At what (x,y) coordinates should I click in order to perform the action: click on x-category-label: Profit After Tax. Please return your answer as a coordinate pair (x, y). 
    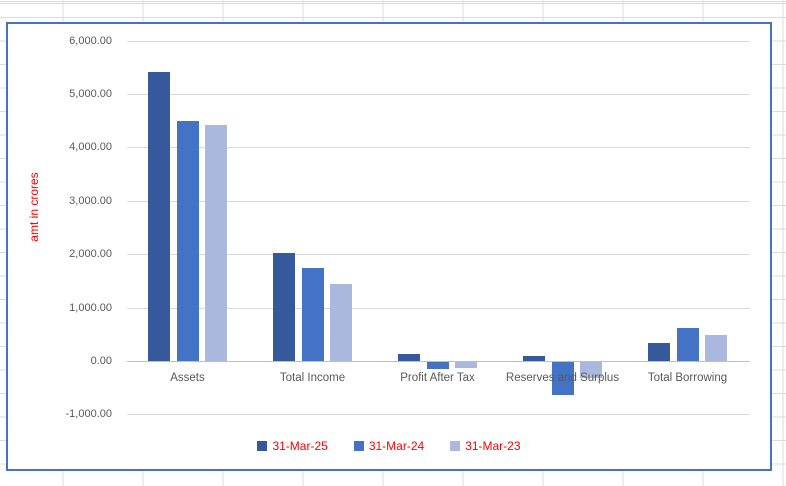
    Looking at the image, I should click on (437, 378).